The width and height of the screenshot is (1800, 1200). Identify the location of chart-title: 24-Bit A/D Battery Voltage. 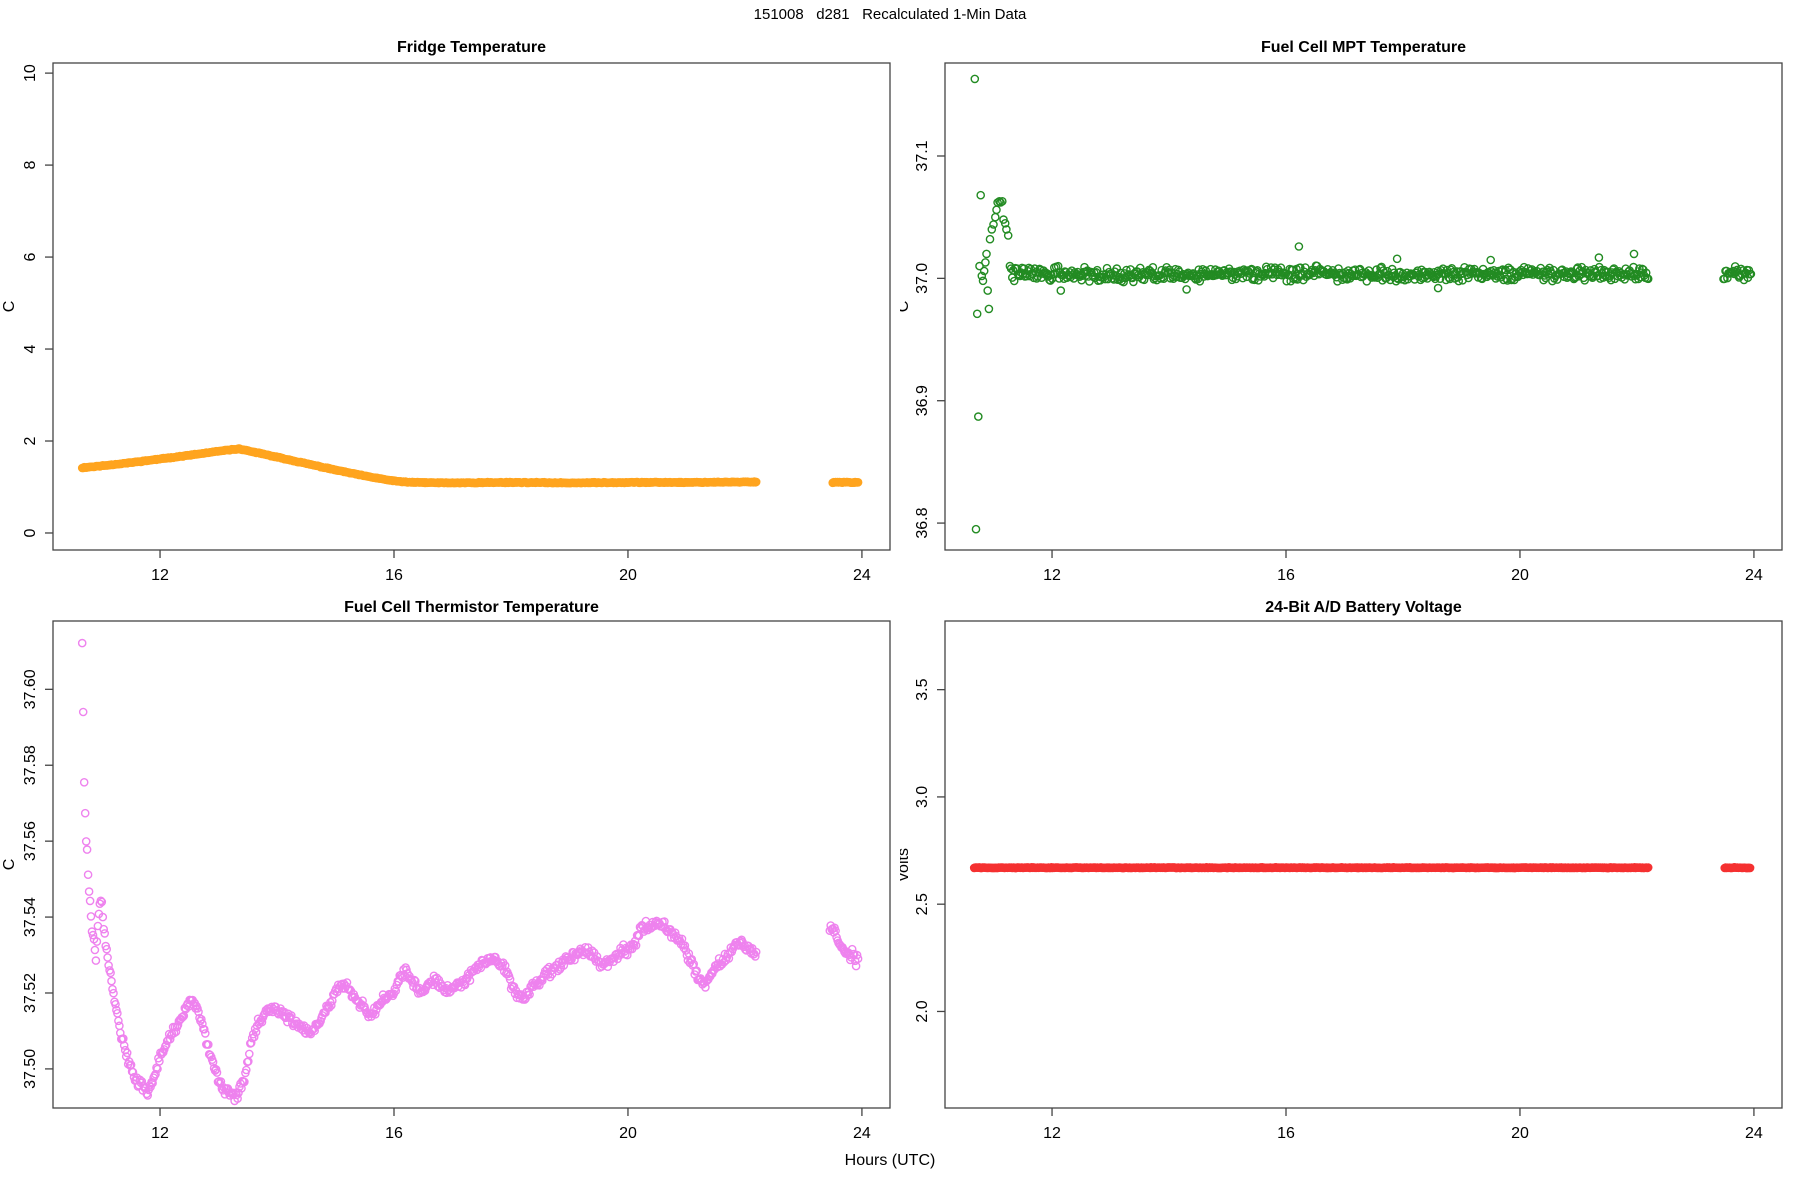
(1363, 607).